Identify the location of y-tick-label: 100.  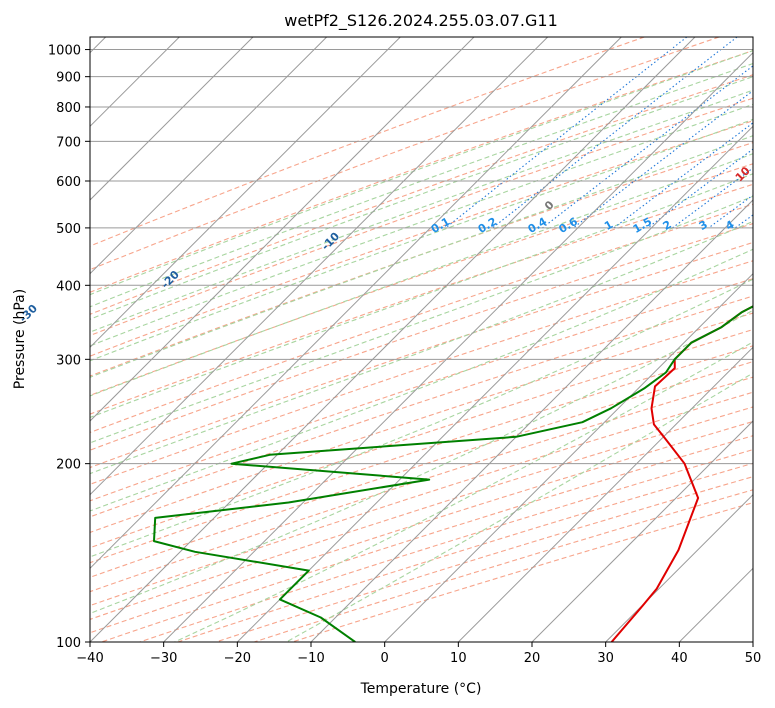
(68, 643).